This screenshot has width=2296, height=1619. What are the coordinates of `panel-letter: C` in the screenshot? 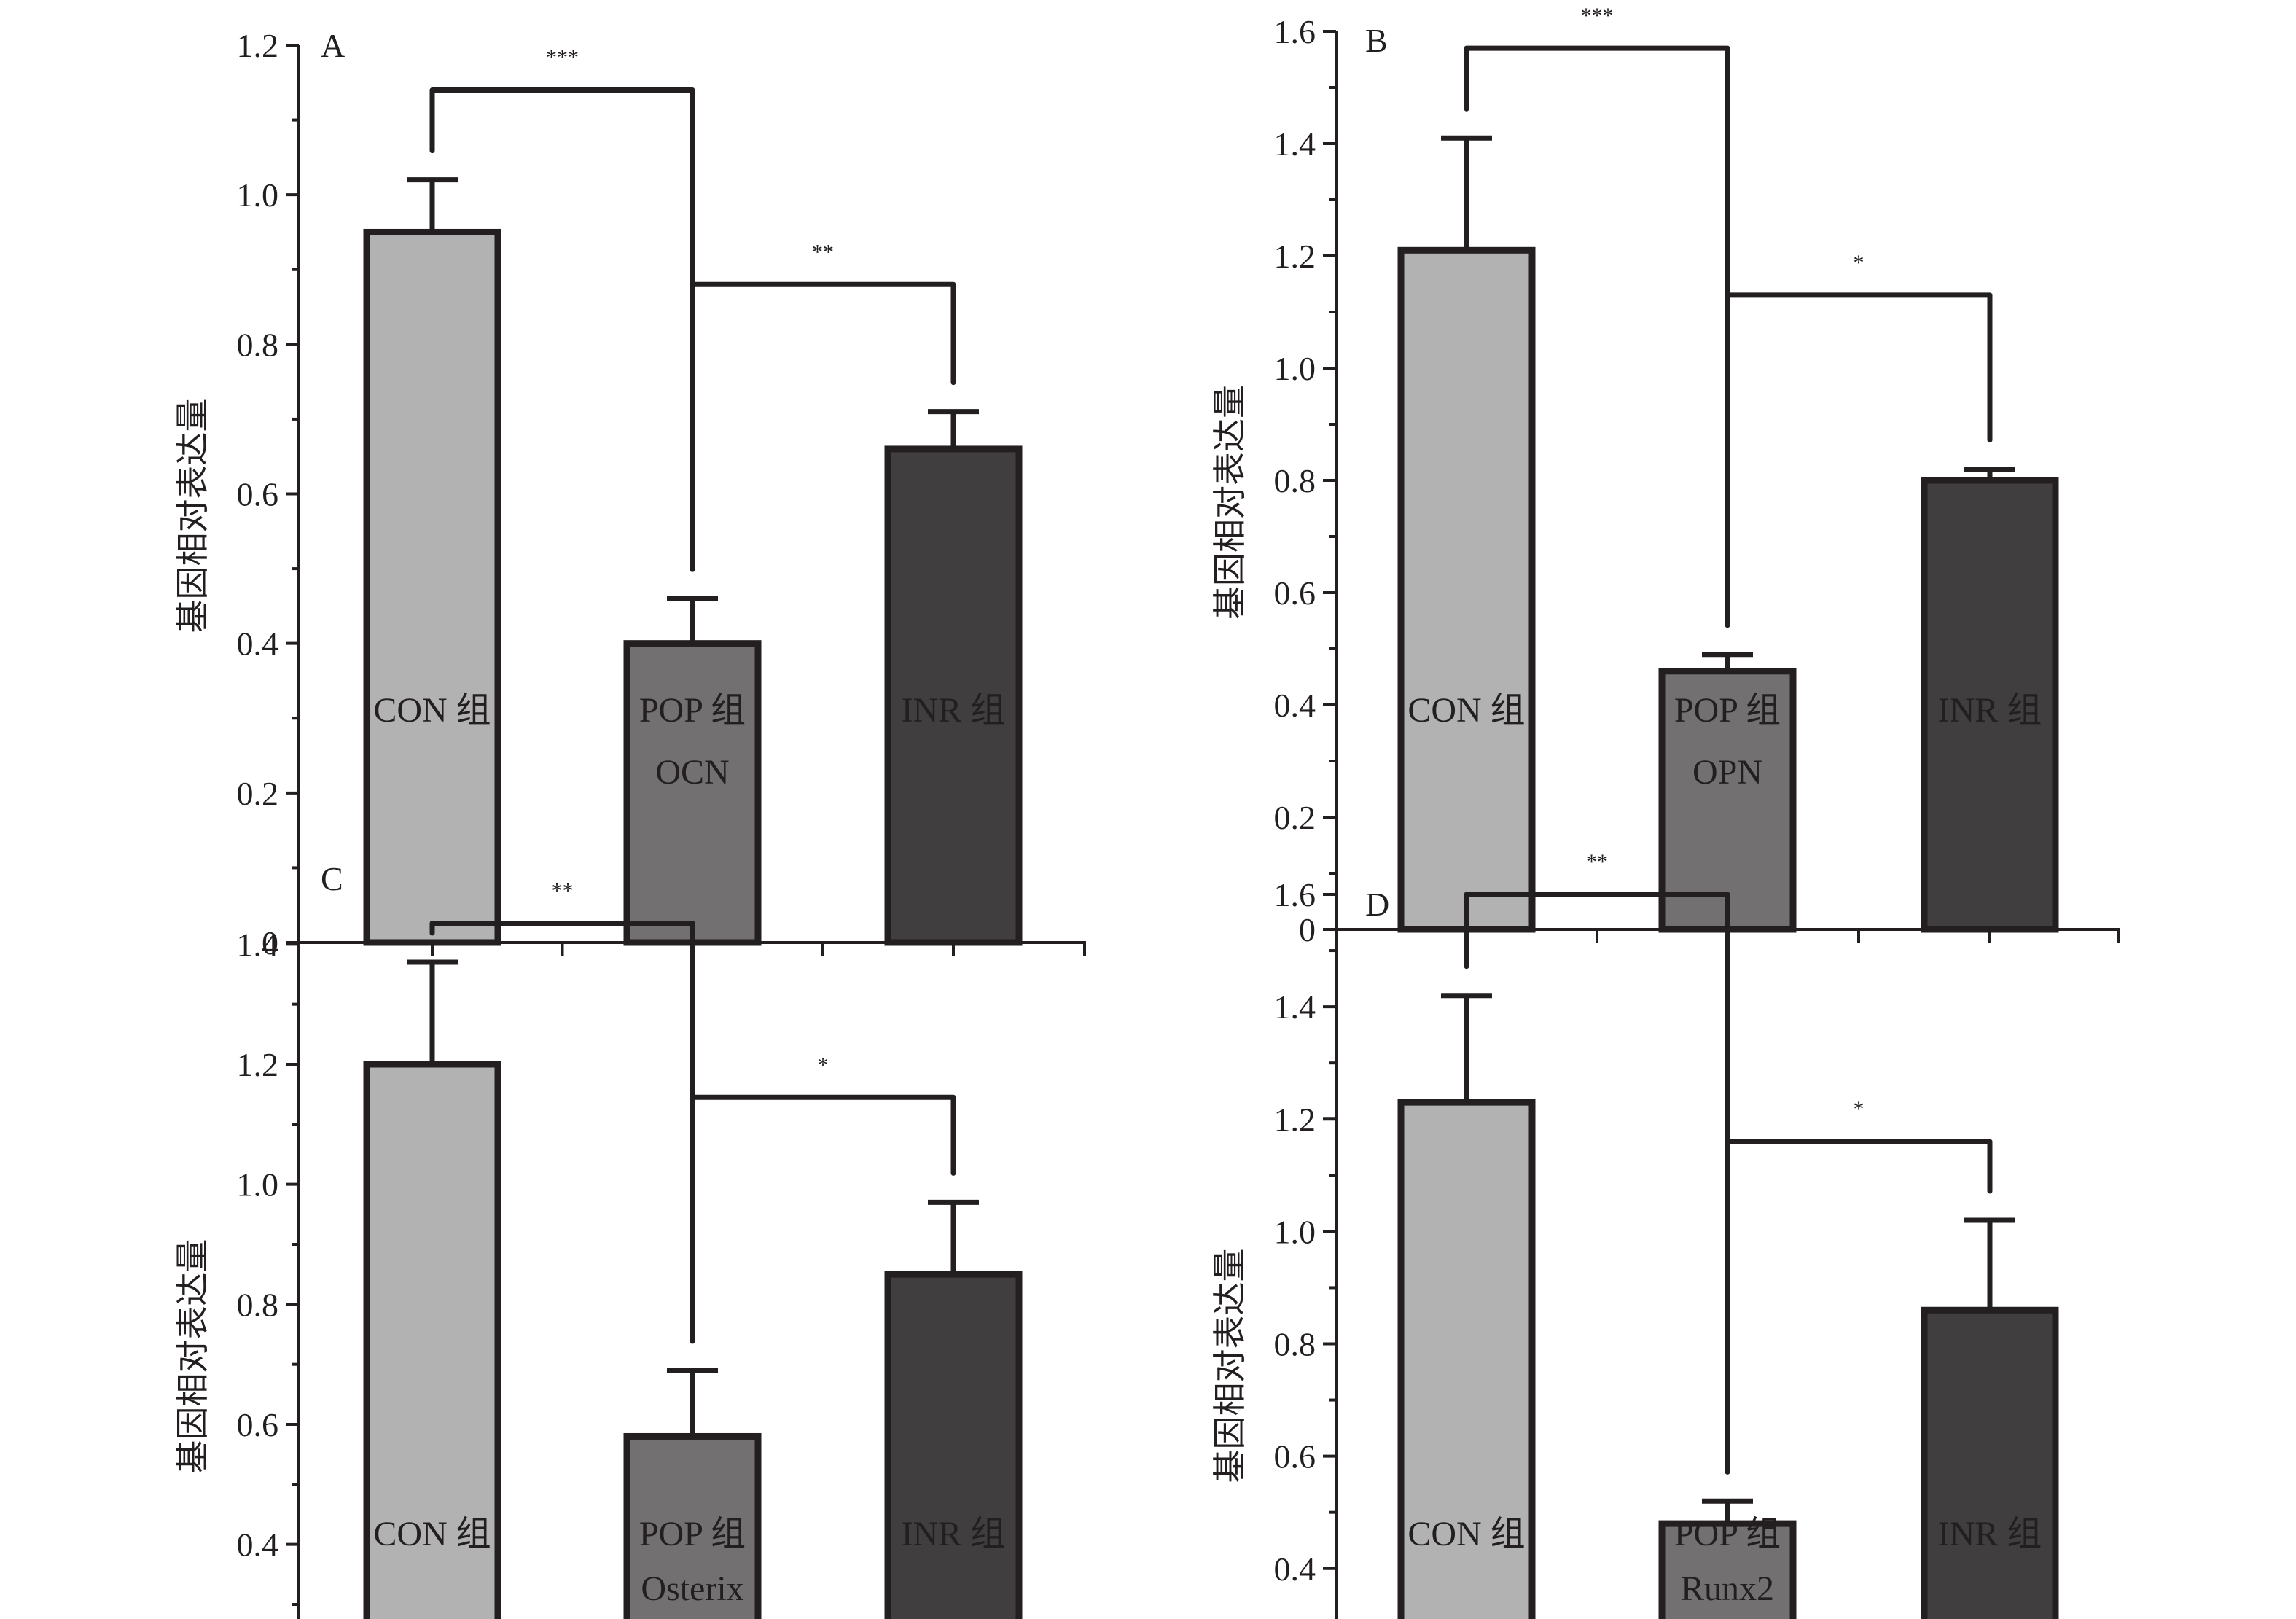 It's located at (332, 878).